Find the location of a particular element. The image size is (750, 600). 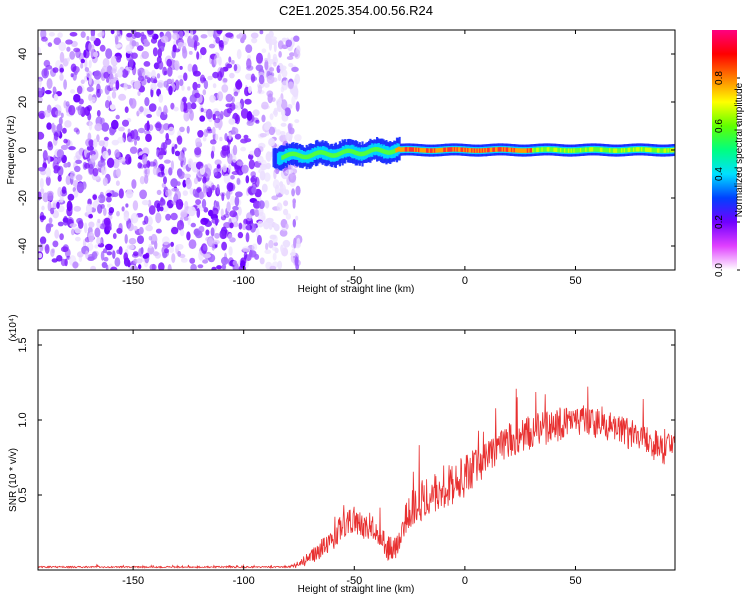

y-tick-label: 0 is located at coordinates (23, 150).